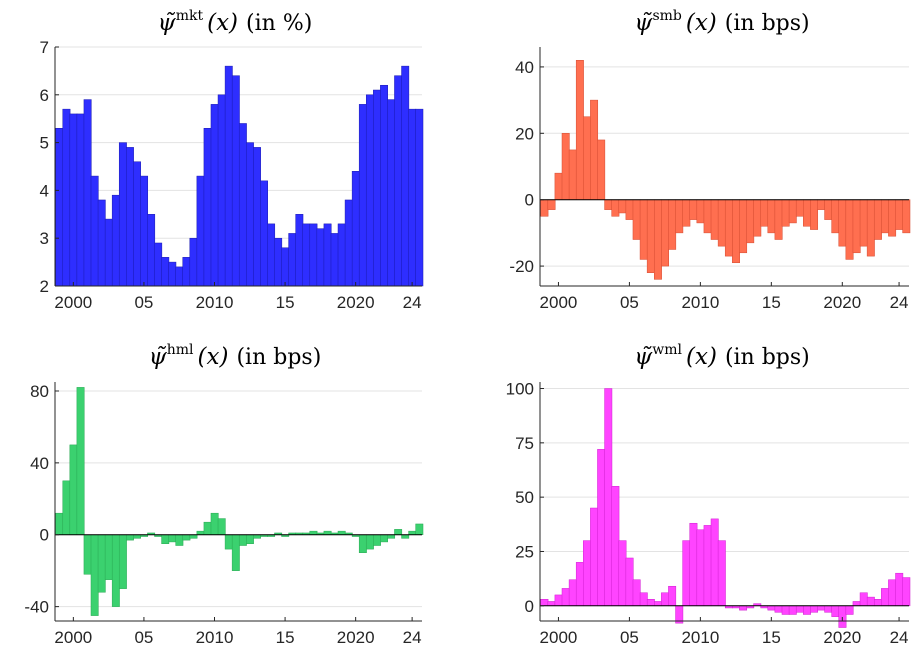  What do you see at coordinates (39, 463) in the screenshot?
I see `y-tick-label: 40` at bounding box center [39, 463].